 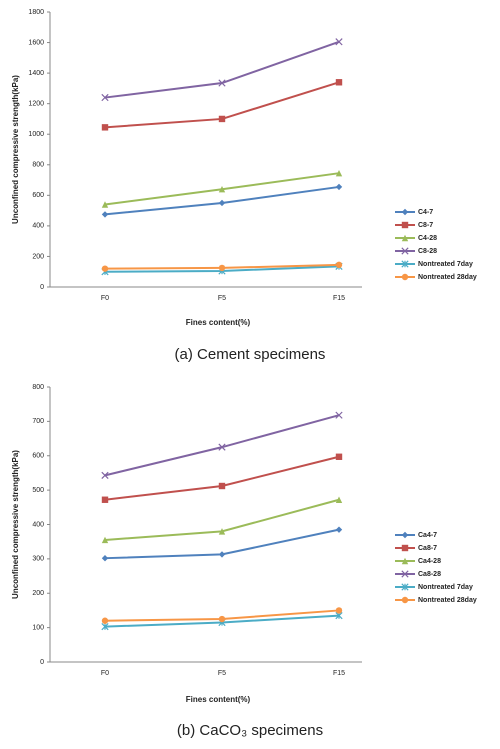 What do you see at coordinates (427, 251) in the screenshot?
I see `legend-label: C8-28` at bounding box center [427, 251].